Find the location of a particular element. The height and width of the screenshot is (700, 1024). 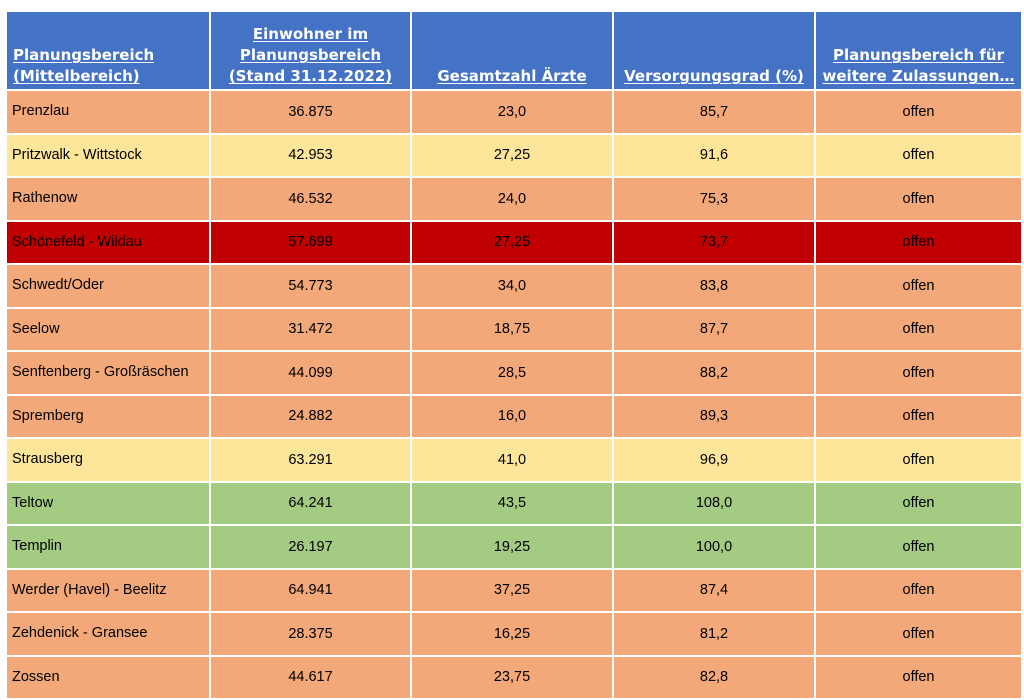

header-versorgungsgrad: Versorgungsgrad (%) is located at coordinates (714, 50).